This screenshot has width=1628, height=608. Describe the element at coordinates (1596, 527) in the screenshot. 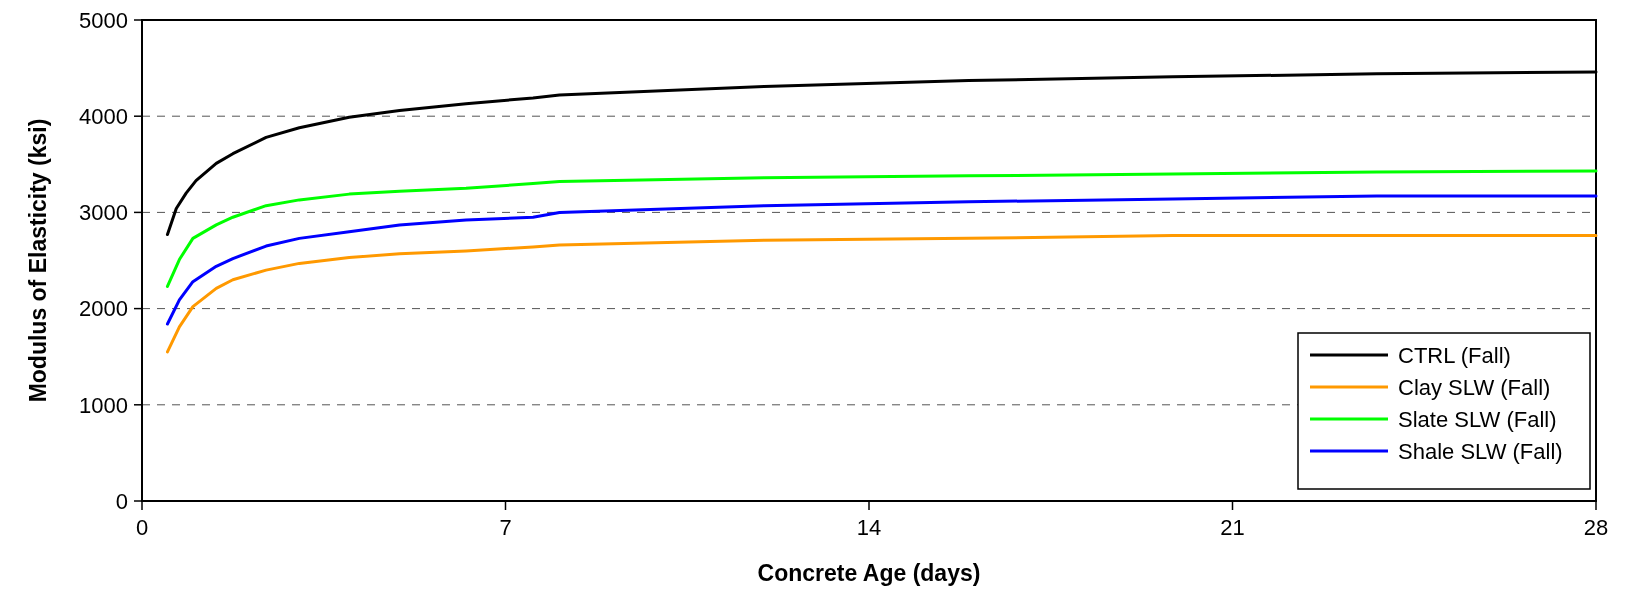

I see `x-tick-label: 28` at that location.